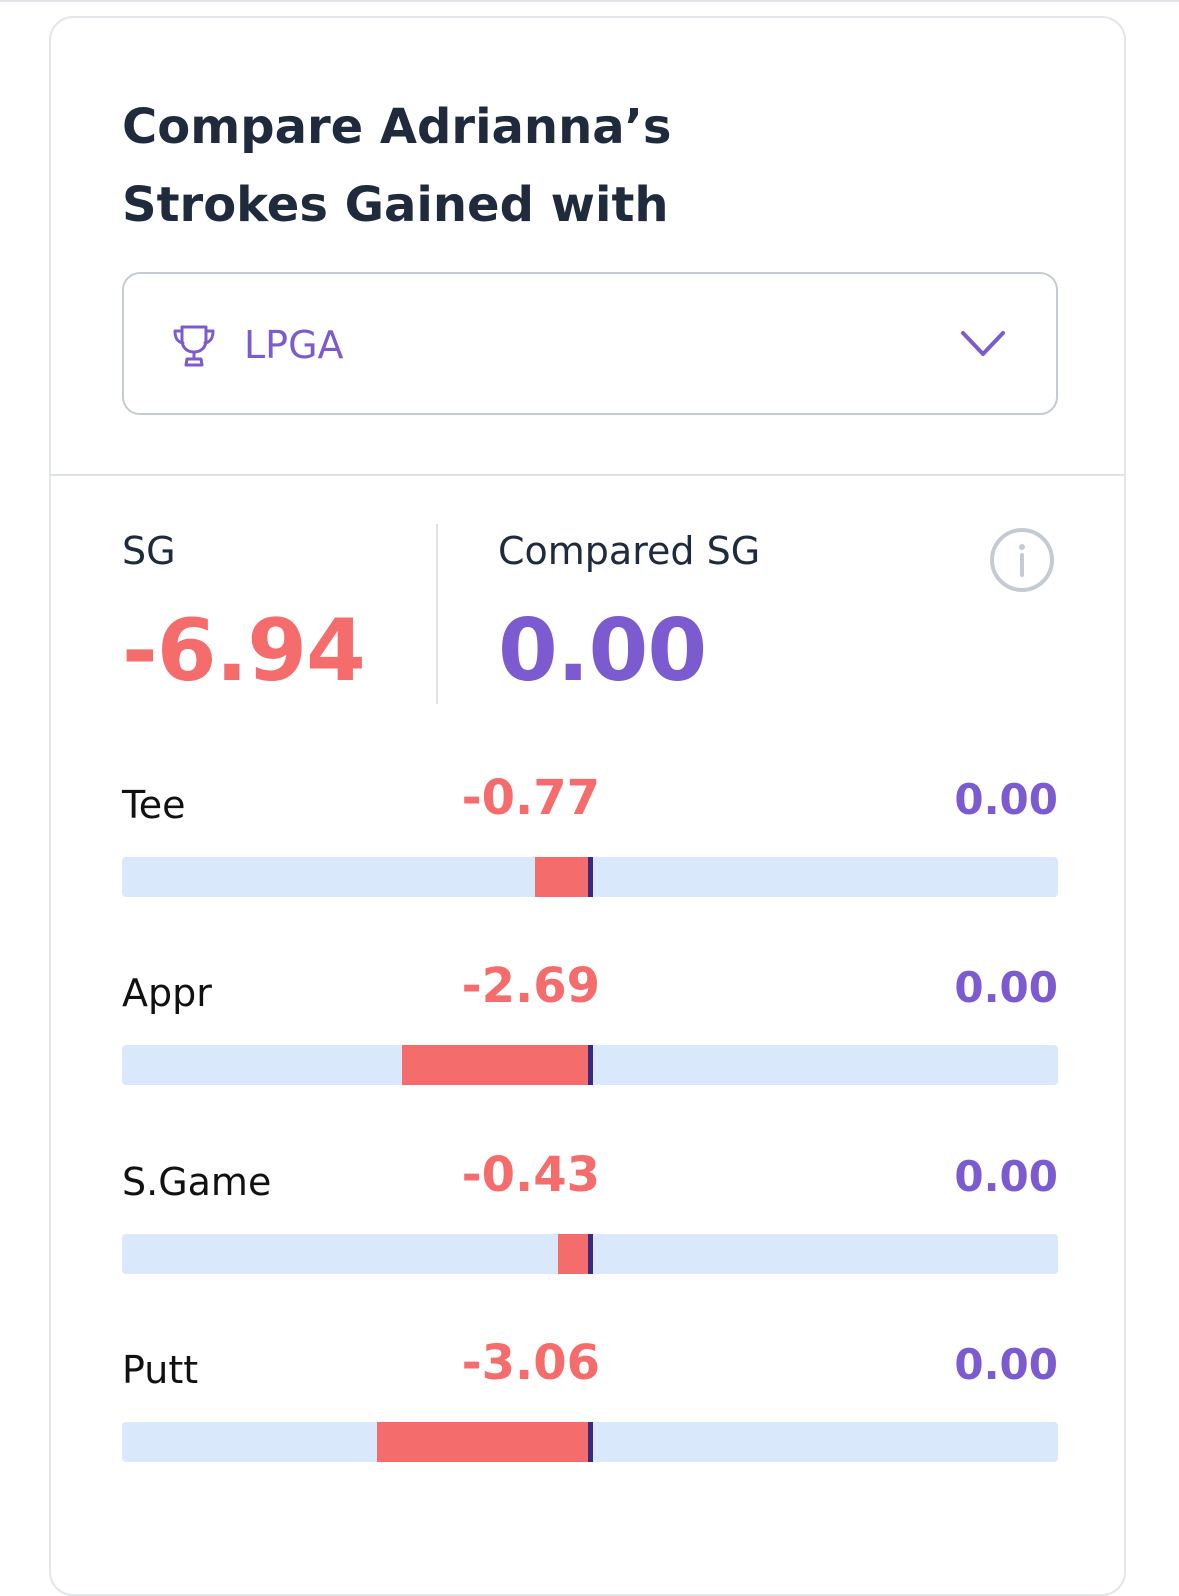 This screenshot has height=1596, width=1179. Describe the element at coordinates (530, 1175) in the screenshot. I see `stat-value: -0.43` at that location.